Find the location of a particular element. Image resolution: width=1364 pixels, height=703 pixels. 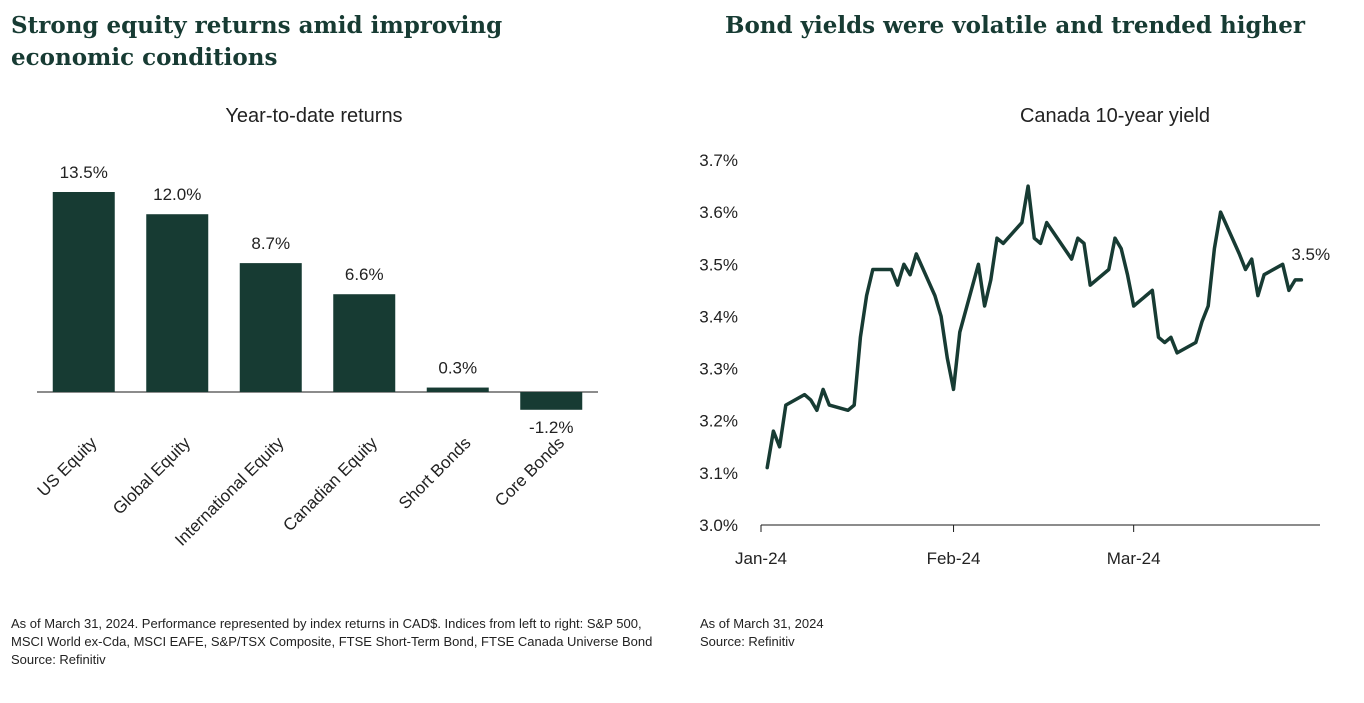

y-tick-label: 3.0% is located at coordinates (718, 525).